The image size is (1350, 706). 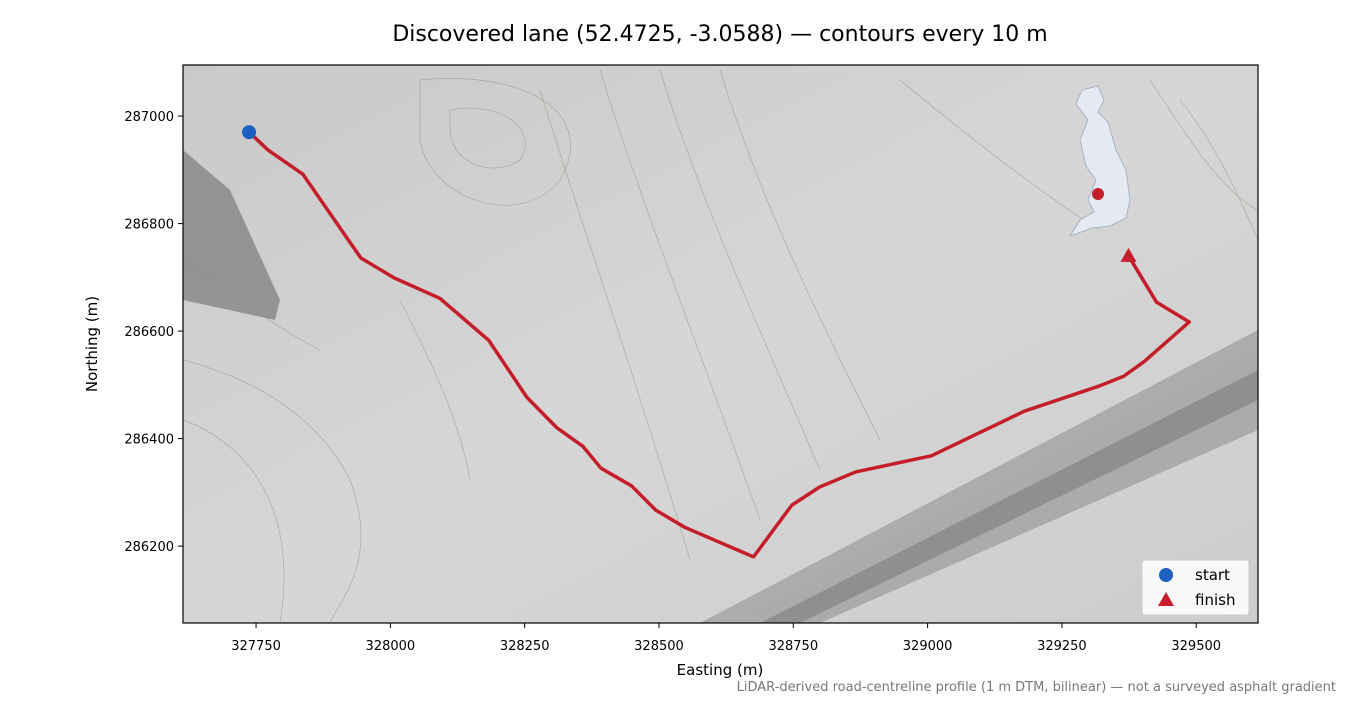 What do you see at coordinates (149, 225) in the screenshot?
I see `y-tick-label: 286800` at bounding box center [149, 225].